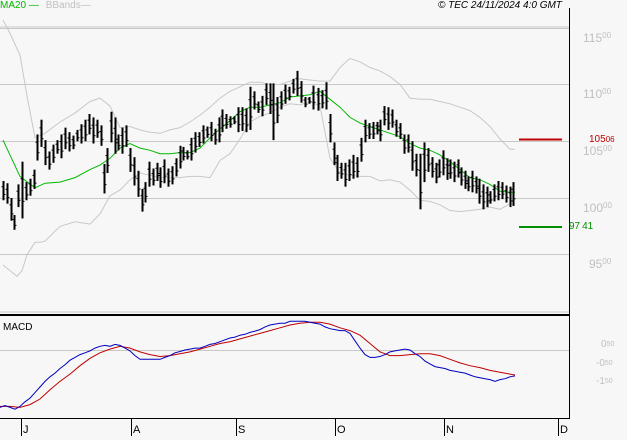 The image size is (627, 440). Describe the element at coordinates (600, 264) in the screenshot. I see `y-axis-label: 9500` at that location.